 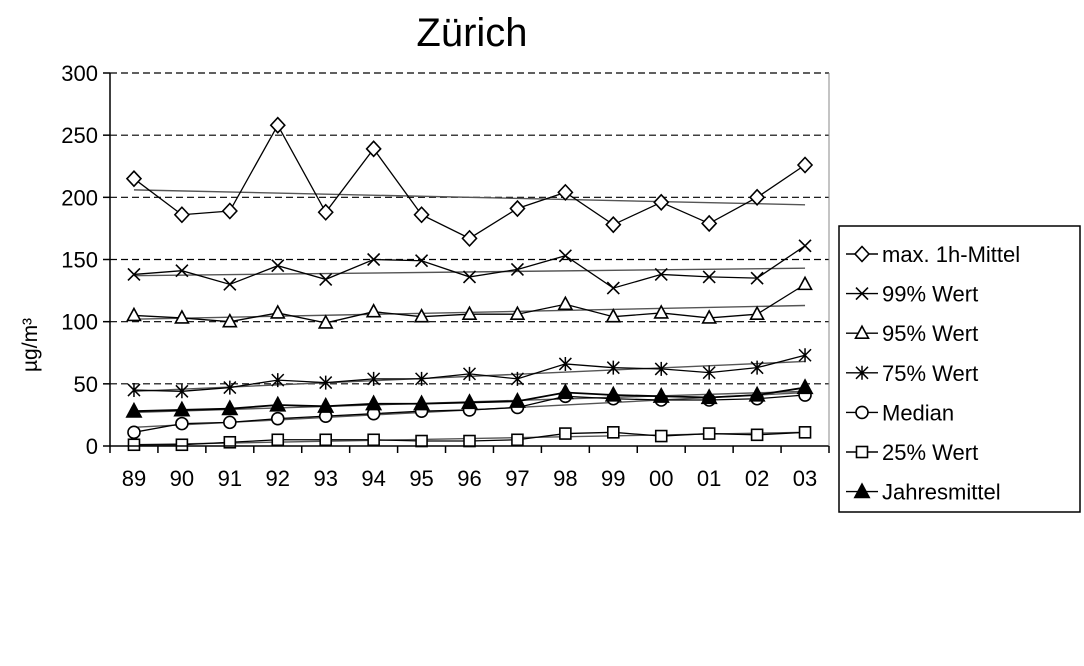 I want to click on x-tick-label: 90, so click(x=182, y=478).